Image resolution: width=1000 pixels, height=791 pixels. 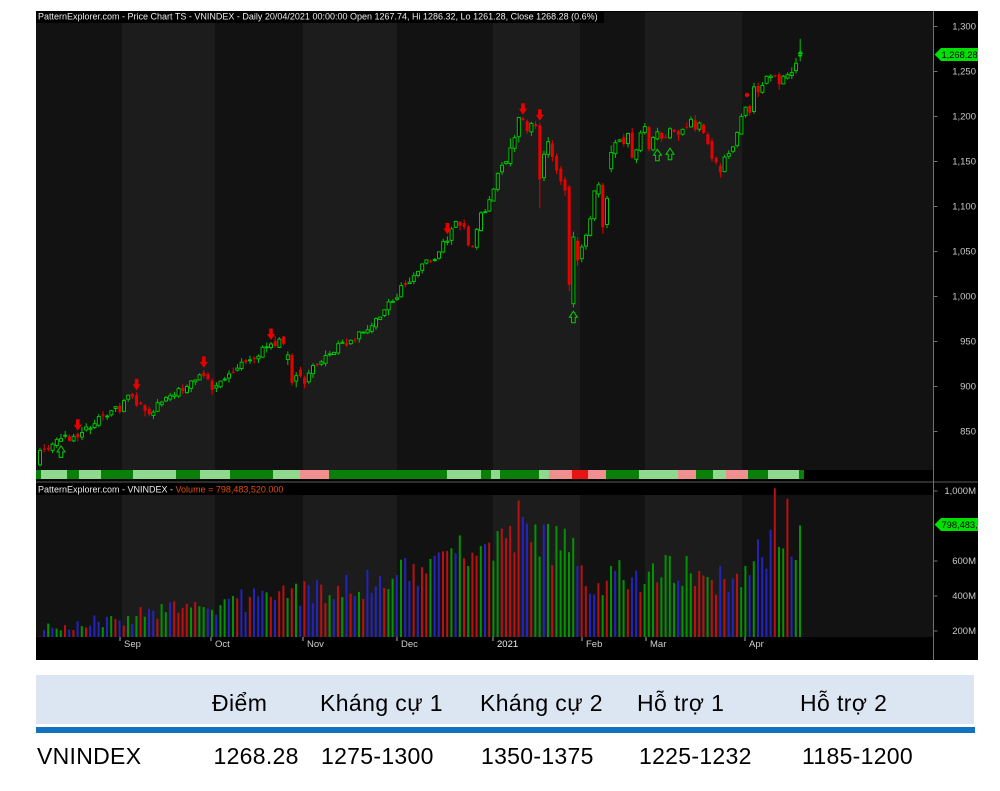 What do you see at coordinates (960, 525) in the screenshot?
I see `svg-text: 798,483,52` at bounding box center [960, 525].